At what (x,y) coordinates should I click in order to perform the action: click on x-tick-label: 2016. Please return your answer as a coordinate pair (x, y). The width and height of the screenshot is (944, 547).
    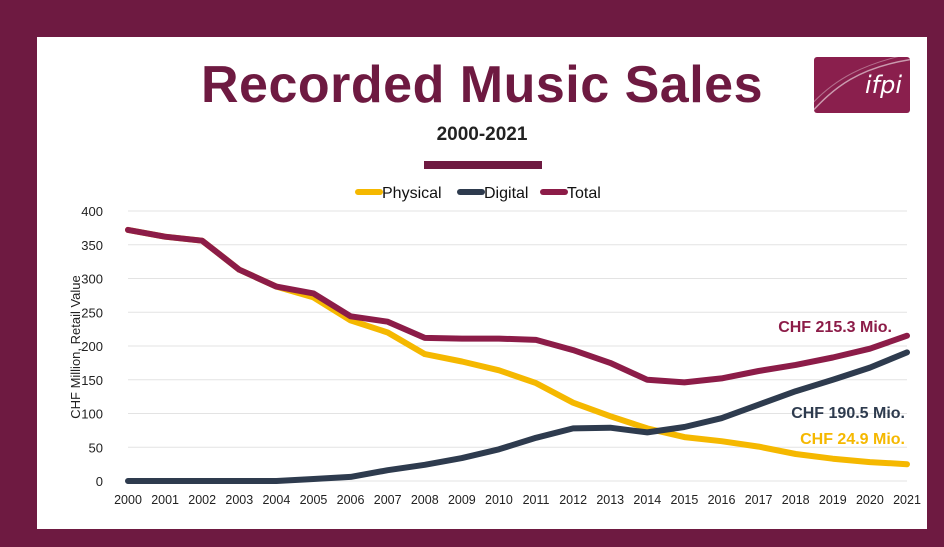
    Looking at the image, I should click on (722, 500).